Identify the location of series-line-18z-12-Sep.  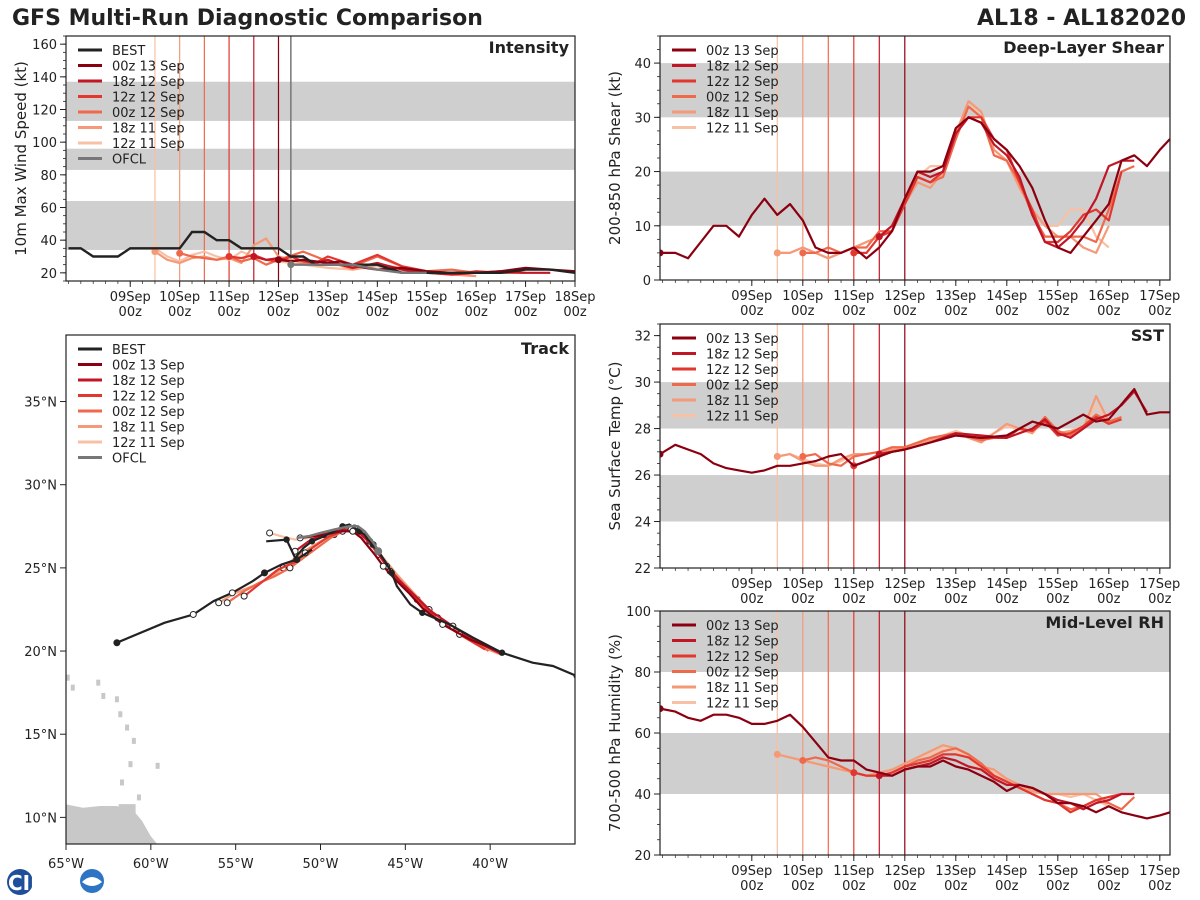
(1006, 182).